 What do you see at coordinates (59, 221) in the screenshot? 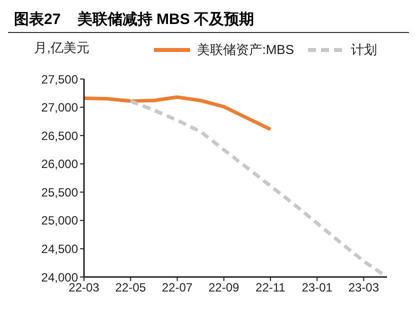
I see `y-tick-label: 25,000` at bounding box center [59, 221].